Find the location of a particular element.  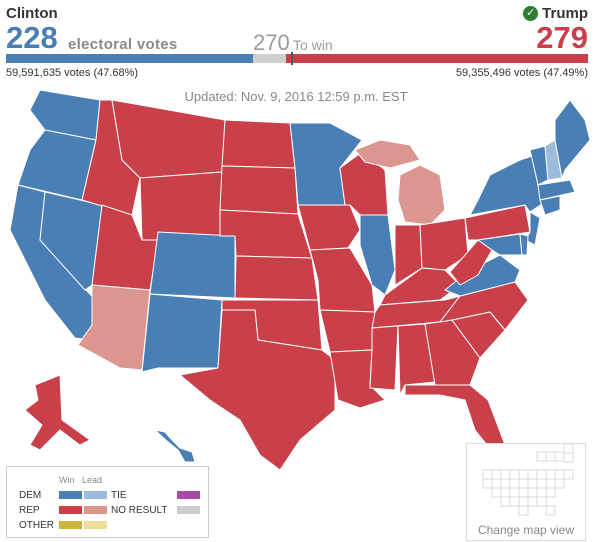

state-iowa is located at coordinates (329, 227).